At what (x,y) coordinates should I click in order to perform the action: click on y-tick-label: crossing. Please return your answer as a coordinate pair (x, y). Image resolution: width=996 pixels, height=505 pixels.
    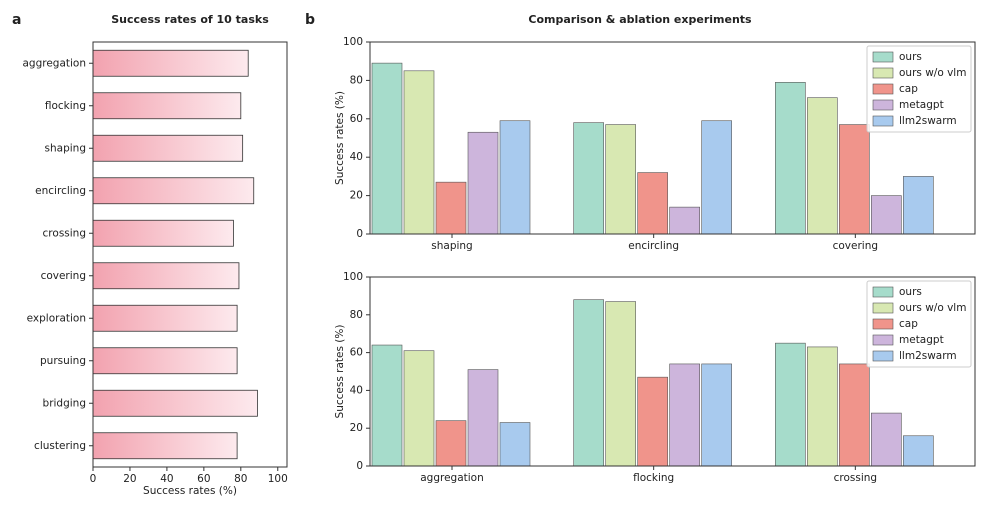
    Looking at the image, I should click on (64, 233).